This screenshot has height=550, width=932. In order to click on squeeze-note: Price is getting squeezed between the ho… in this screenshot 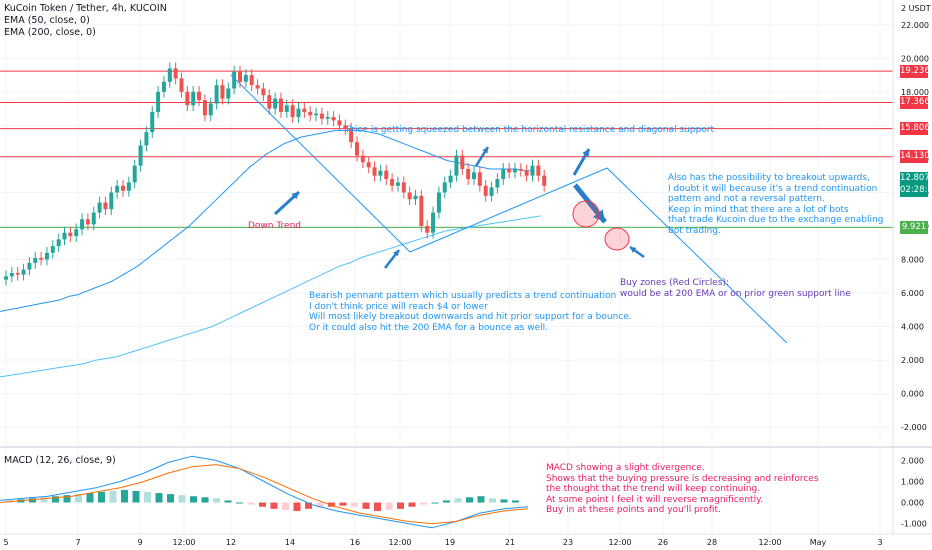, I will do `click(530, 130)`.